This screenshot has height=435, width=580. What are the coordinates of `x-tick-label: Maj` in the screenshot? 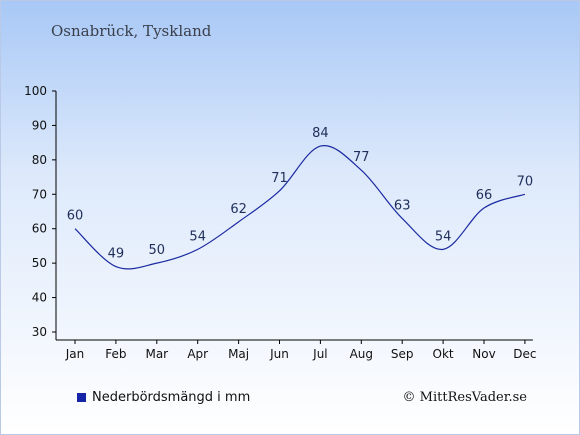 It's located at (238, 354).